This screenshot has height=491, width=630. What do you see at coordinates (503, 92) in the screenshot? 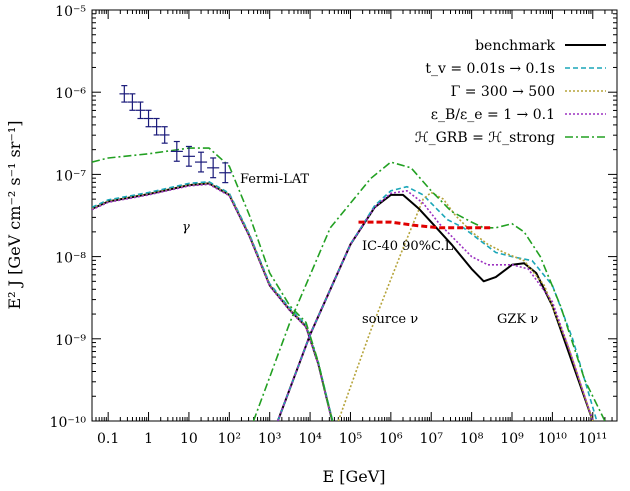
I see `legend-label-2: Γ = 300 → 500` at bounding box center [503, 92].